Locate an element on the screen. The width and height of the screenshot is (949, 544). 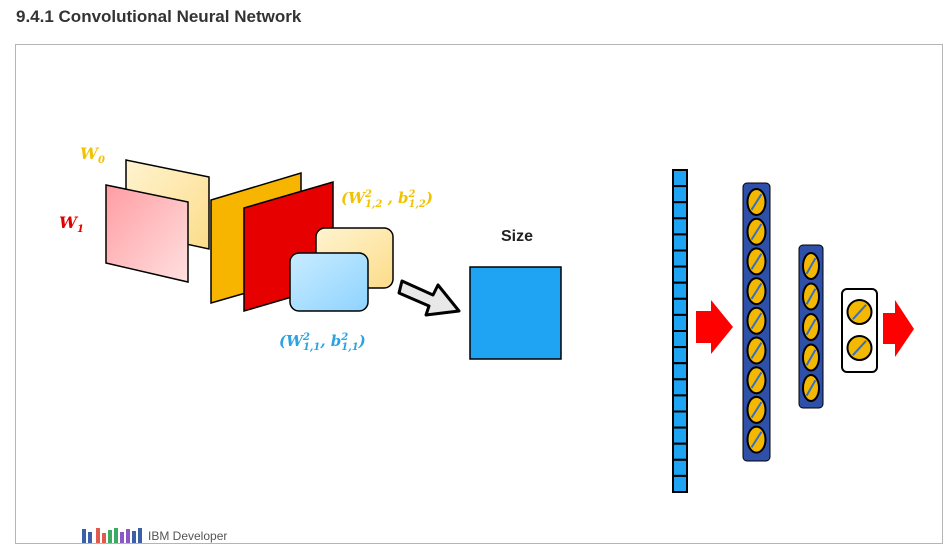
output-layer-nodes is located at coordinates (859, 330).